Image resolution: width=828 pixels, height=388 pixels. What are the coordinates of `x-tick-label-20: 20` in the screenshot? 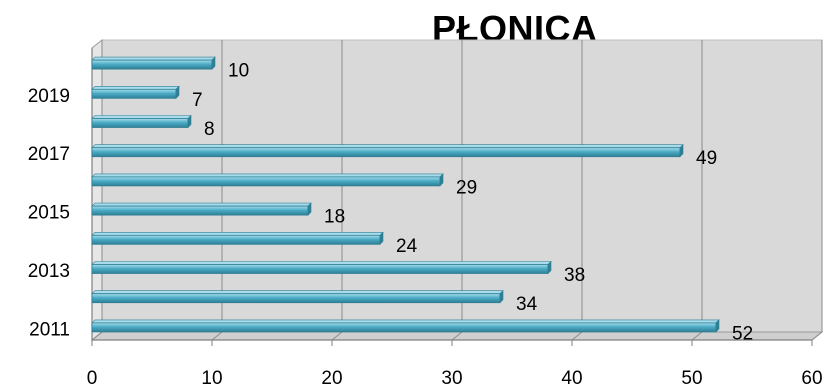 It's located at (331, 378).